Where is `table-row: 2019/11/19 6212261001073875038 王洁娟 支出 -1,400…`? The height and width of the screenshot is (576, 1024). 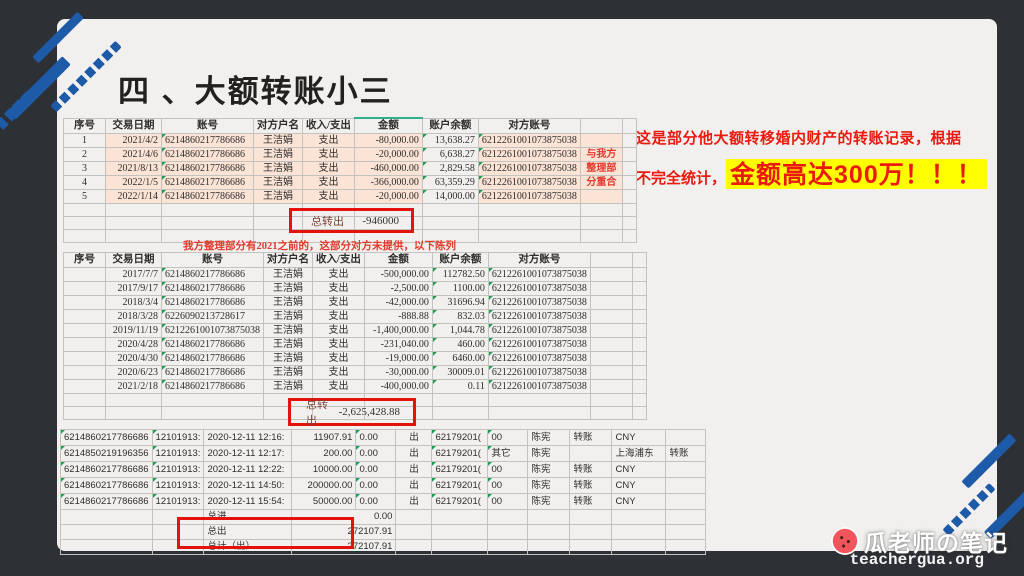 table-row: 2019/11/19 6212261001073875038 王洁娟 支出 -1,400… is located at coordinates (355, 330).